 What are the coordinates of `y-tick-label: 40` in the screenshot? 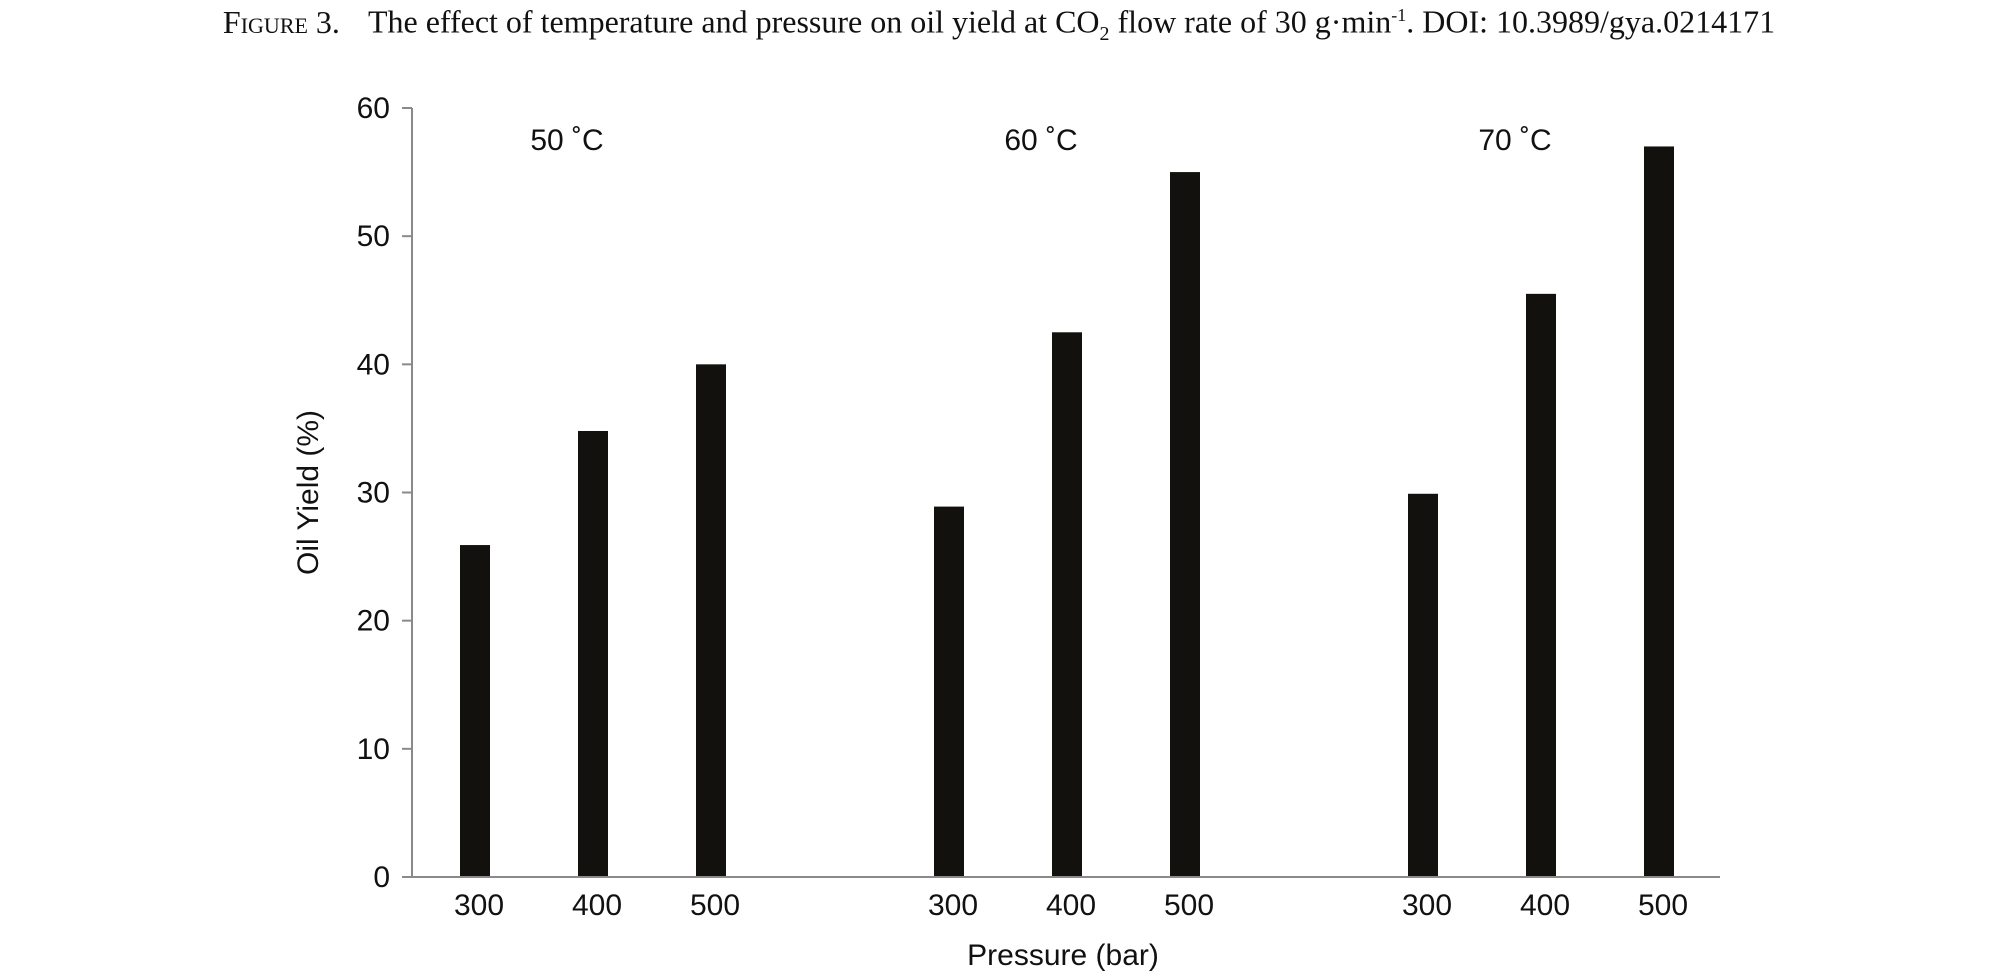 It's located at (373, 364).